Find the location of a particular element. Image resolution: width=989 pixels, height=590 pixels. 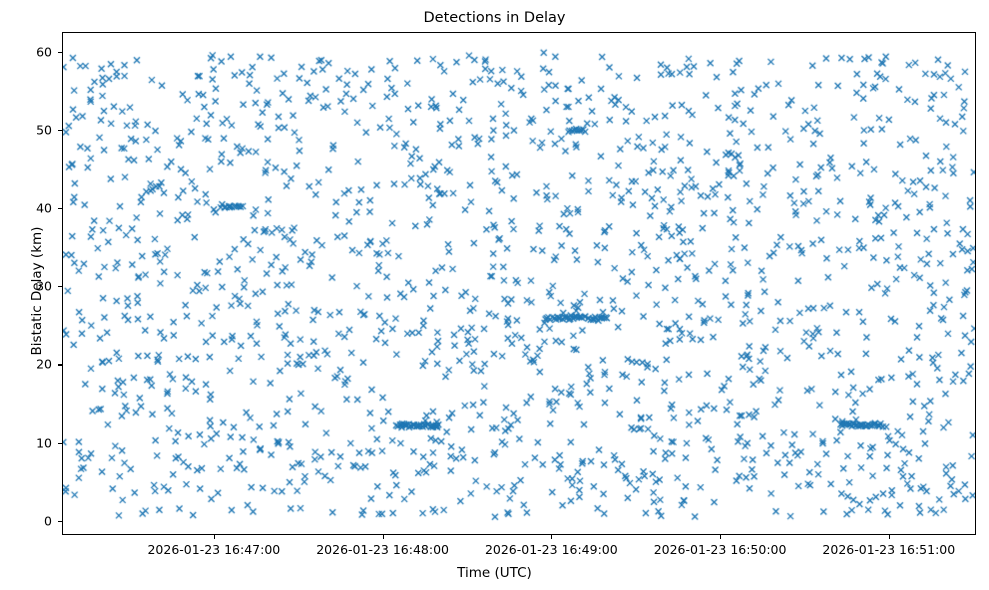

y-tick-label: 60 is located at coordinates (44, 52).